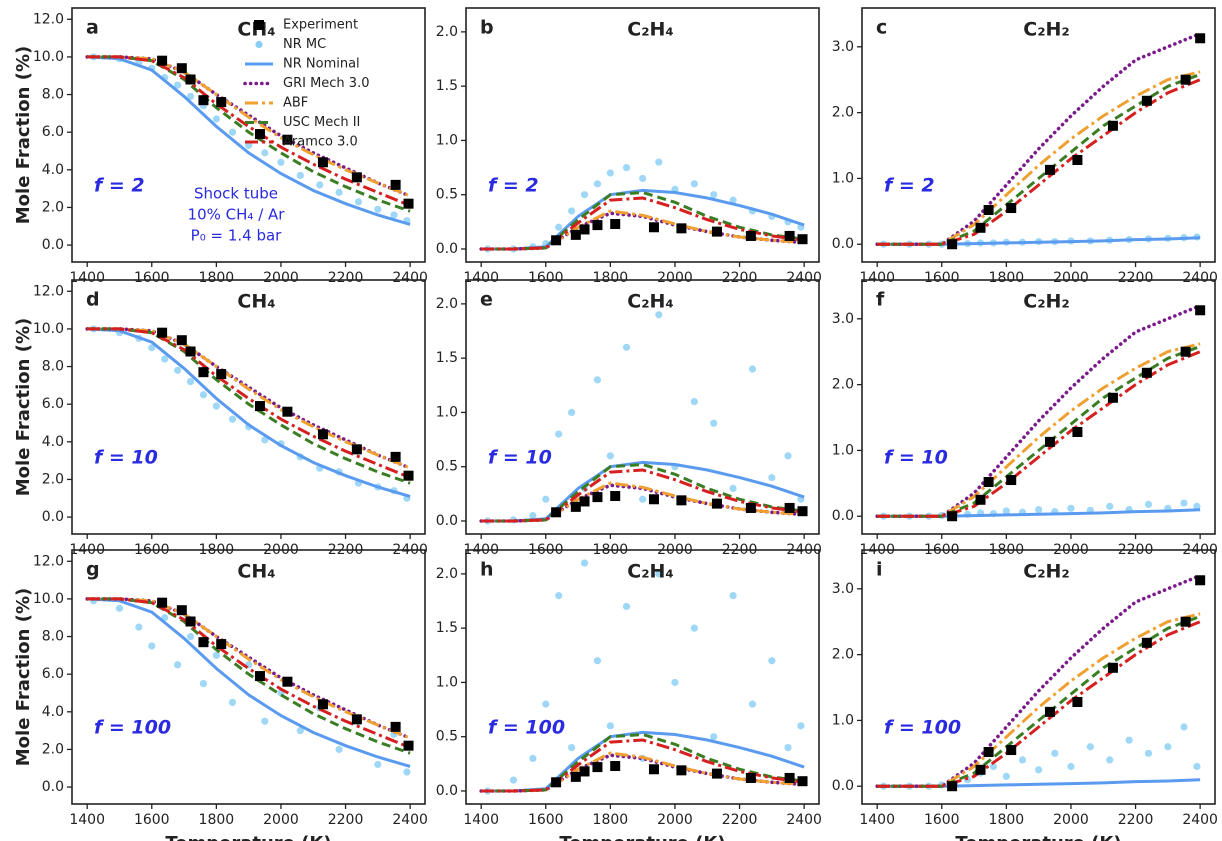  What do you see at coordinates (295, 103) in the screenshot?
I see `legend-label: ABF` at bounding box center [295, 103].